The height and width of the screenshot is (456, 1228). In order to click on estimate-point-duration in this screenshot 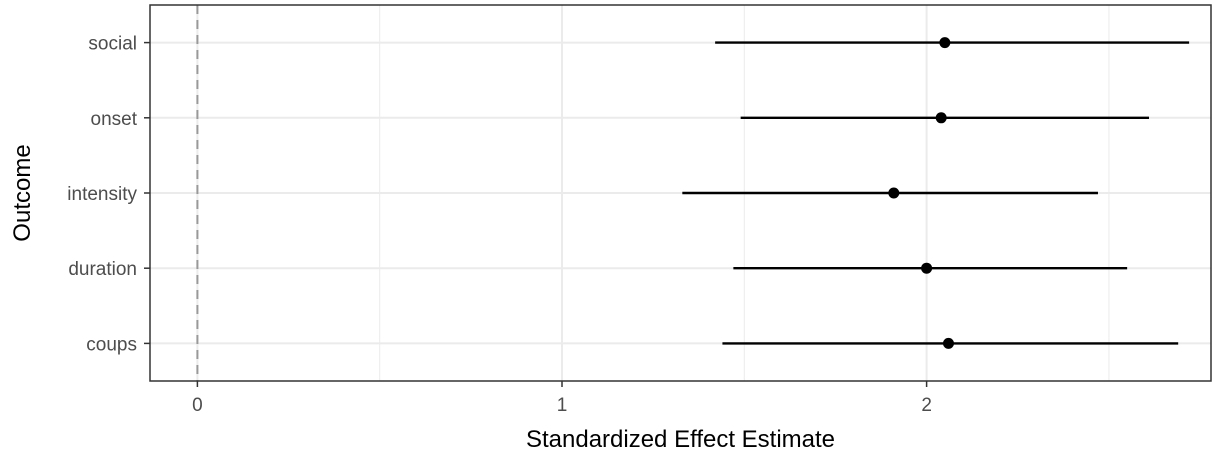, I will do `click(927, 268)`.